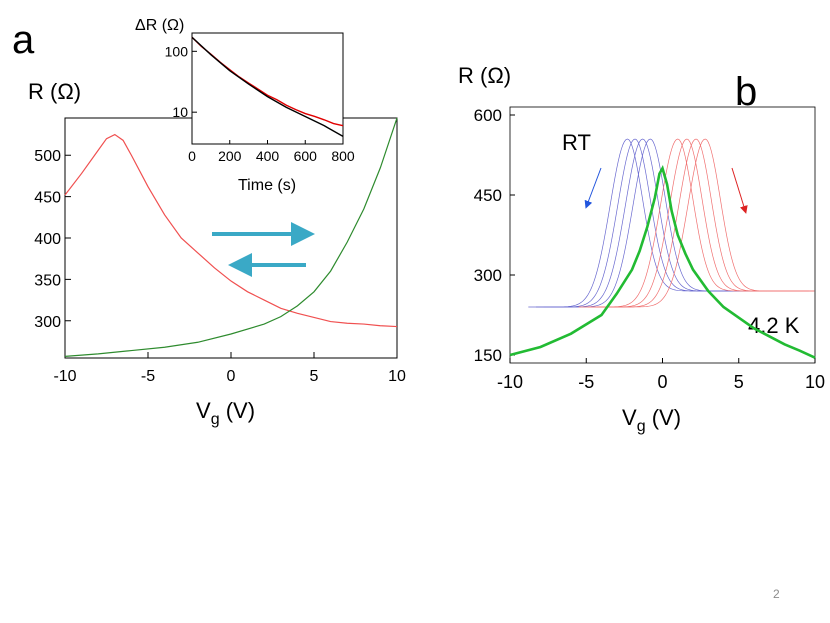 The image size is (830, 623). What do you see at coordinates (180, 112) in the screenshot?
I see `panel-a-inset-y-tick-label: 10` at bounding box center [180, 112].